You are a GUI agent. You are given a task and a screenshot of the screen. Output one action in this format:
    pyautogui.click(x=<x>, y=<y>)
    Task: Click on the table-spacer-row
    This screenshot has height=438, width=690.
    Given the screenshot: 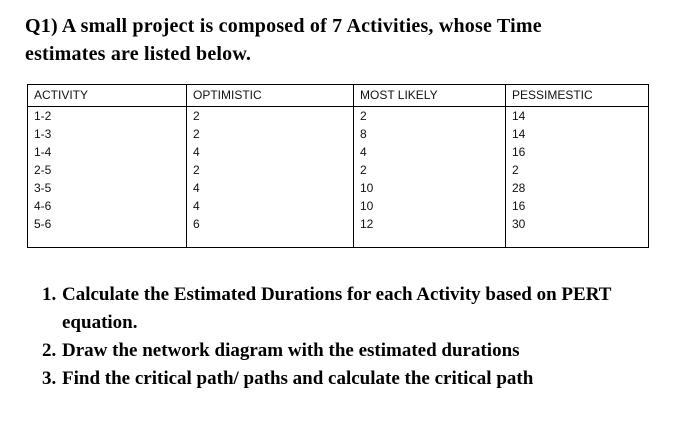 What is the action you would take?
    pyautogui.click(x=338, y=240)
    